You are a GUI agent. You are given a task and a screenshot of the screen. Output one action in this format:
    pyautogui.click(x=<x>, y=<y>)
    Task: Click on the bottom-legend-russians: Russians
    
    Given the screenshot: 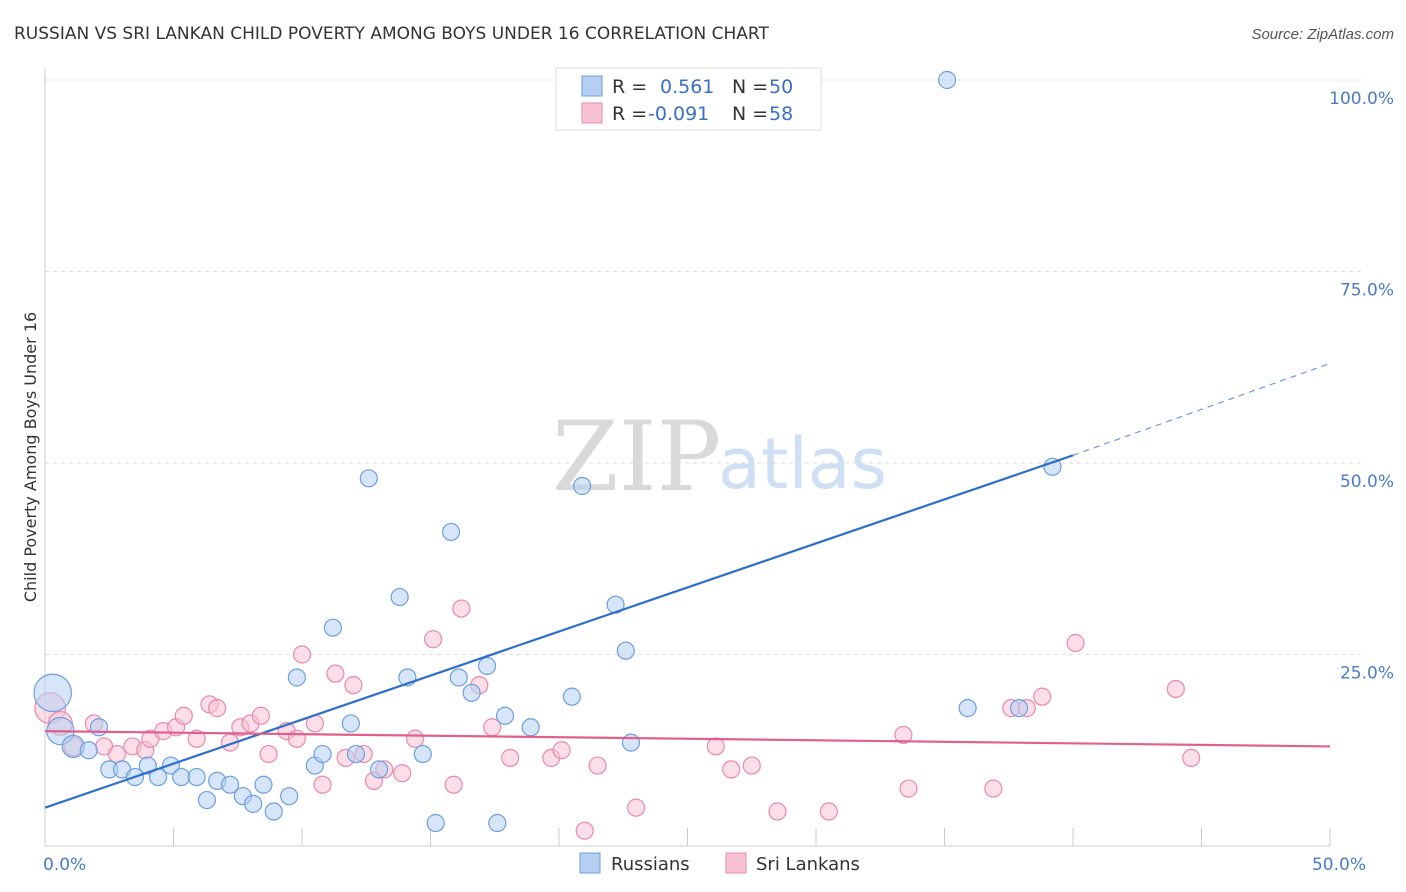 What is the action you would take?
    pyautogui.click(x=650, y=864)
    